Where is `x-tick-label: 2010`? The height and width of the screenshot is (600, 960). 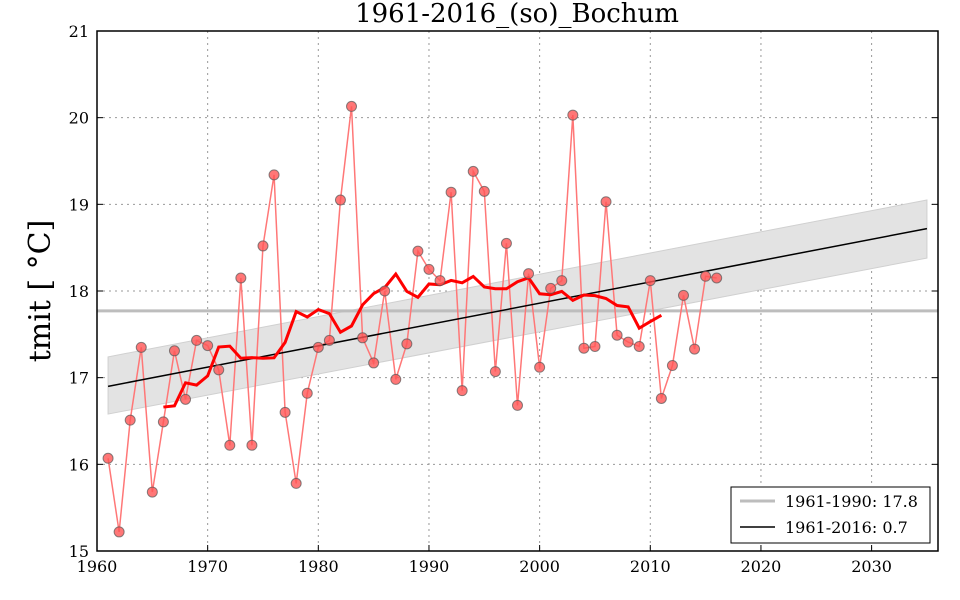 x-tick-label: 2010 is located at coordinates (650, 566).